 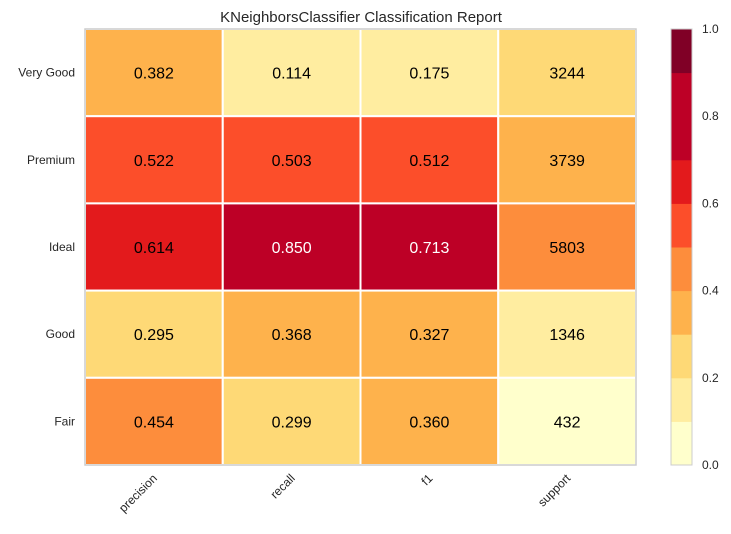 I want to click on y-tick-label: Ideal, so click(x=62, y=247).